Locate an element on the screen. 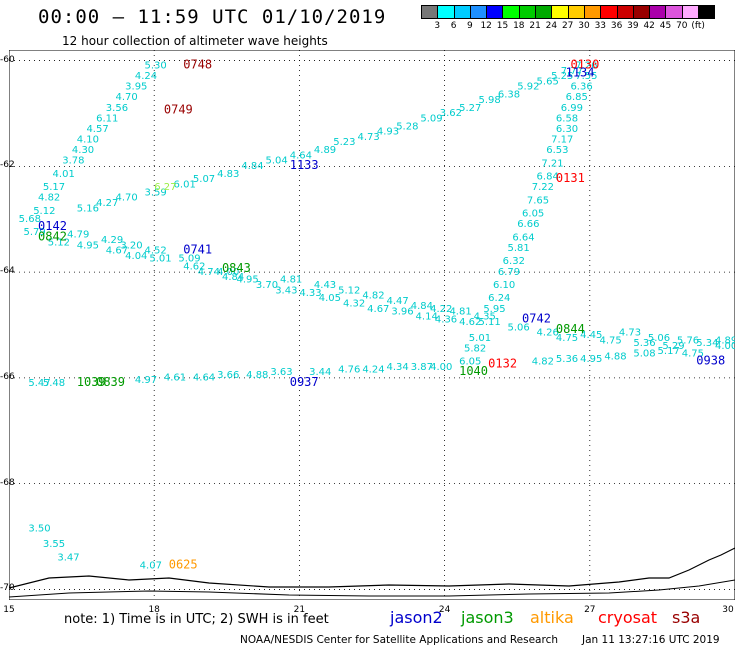 The height and width of the screenshot is (650, 740). wave-height-value: 4.27 is located at coordinates (107, 203).